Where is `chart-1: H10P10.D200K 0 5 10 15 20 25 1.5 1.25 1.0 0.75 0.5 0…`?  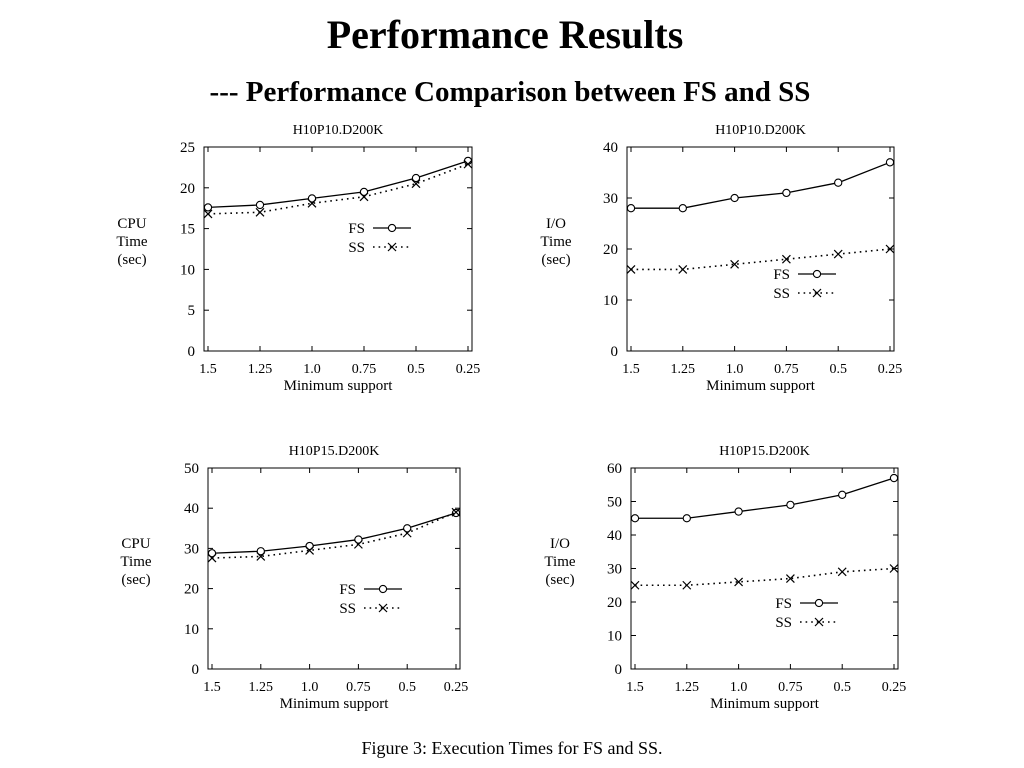
chart-1: H10P10.D200K 0 5 10 15 20 25 1.5 1.25 1.0 0.75 0.5 0… is located at coordinates (298, 258).